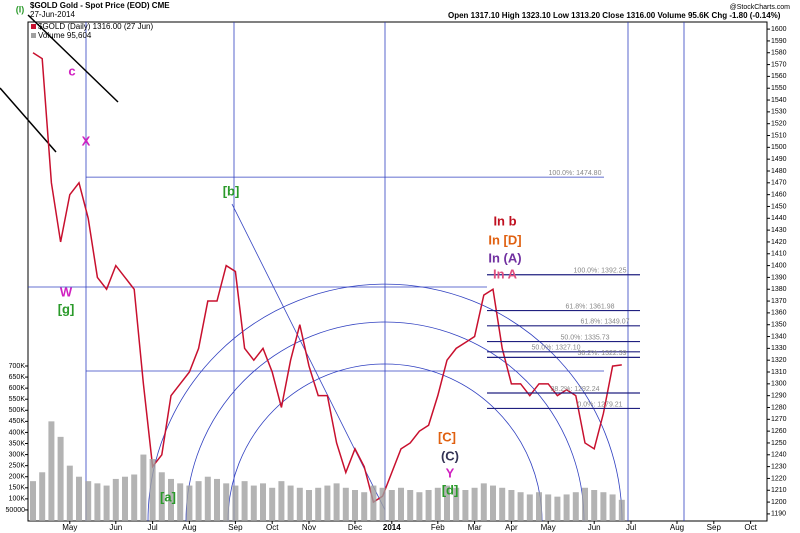  What do you see at coordinates (779, 230) in the screenshot?
I see `y-tick-label: 1430` at bounding box center [779, 230].